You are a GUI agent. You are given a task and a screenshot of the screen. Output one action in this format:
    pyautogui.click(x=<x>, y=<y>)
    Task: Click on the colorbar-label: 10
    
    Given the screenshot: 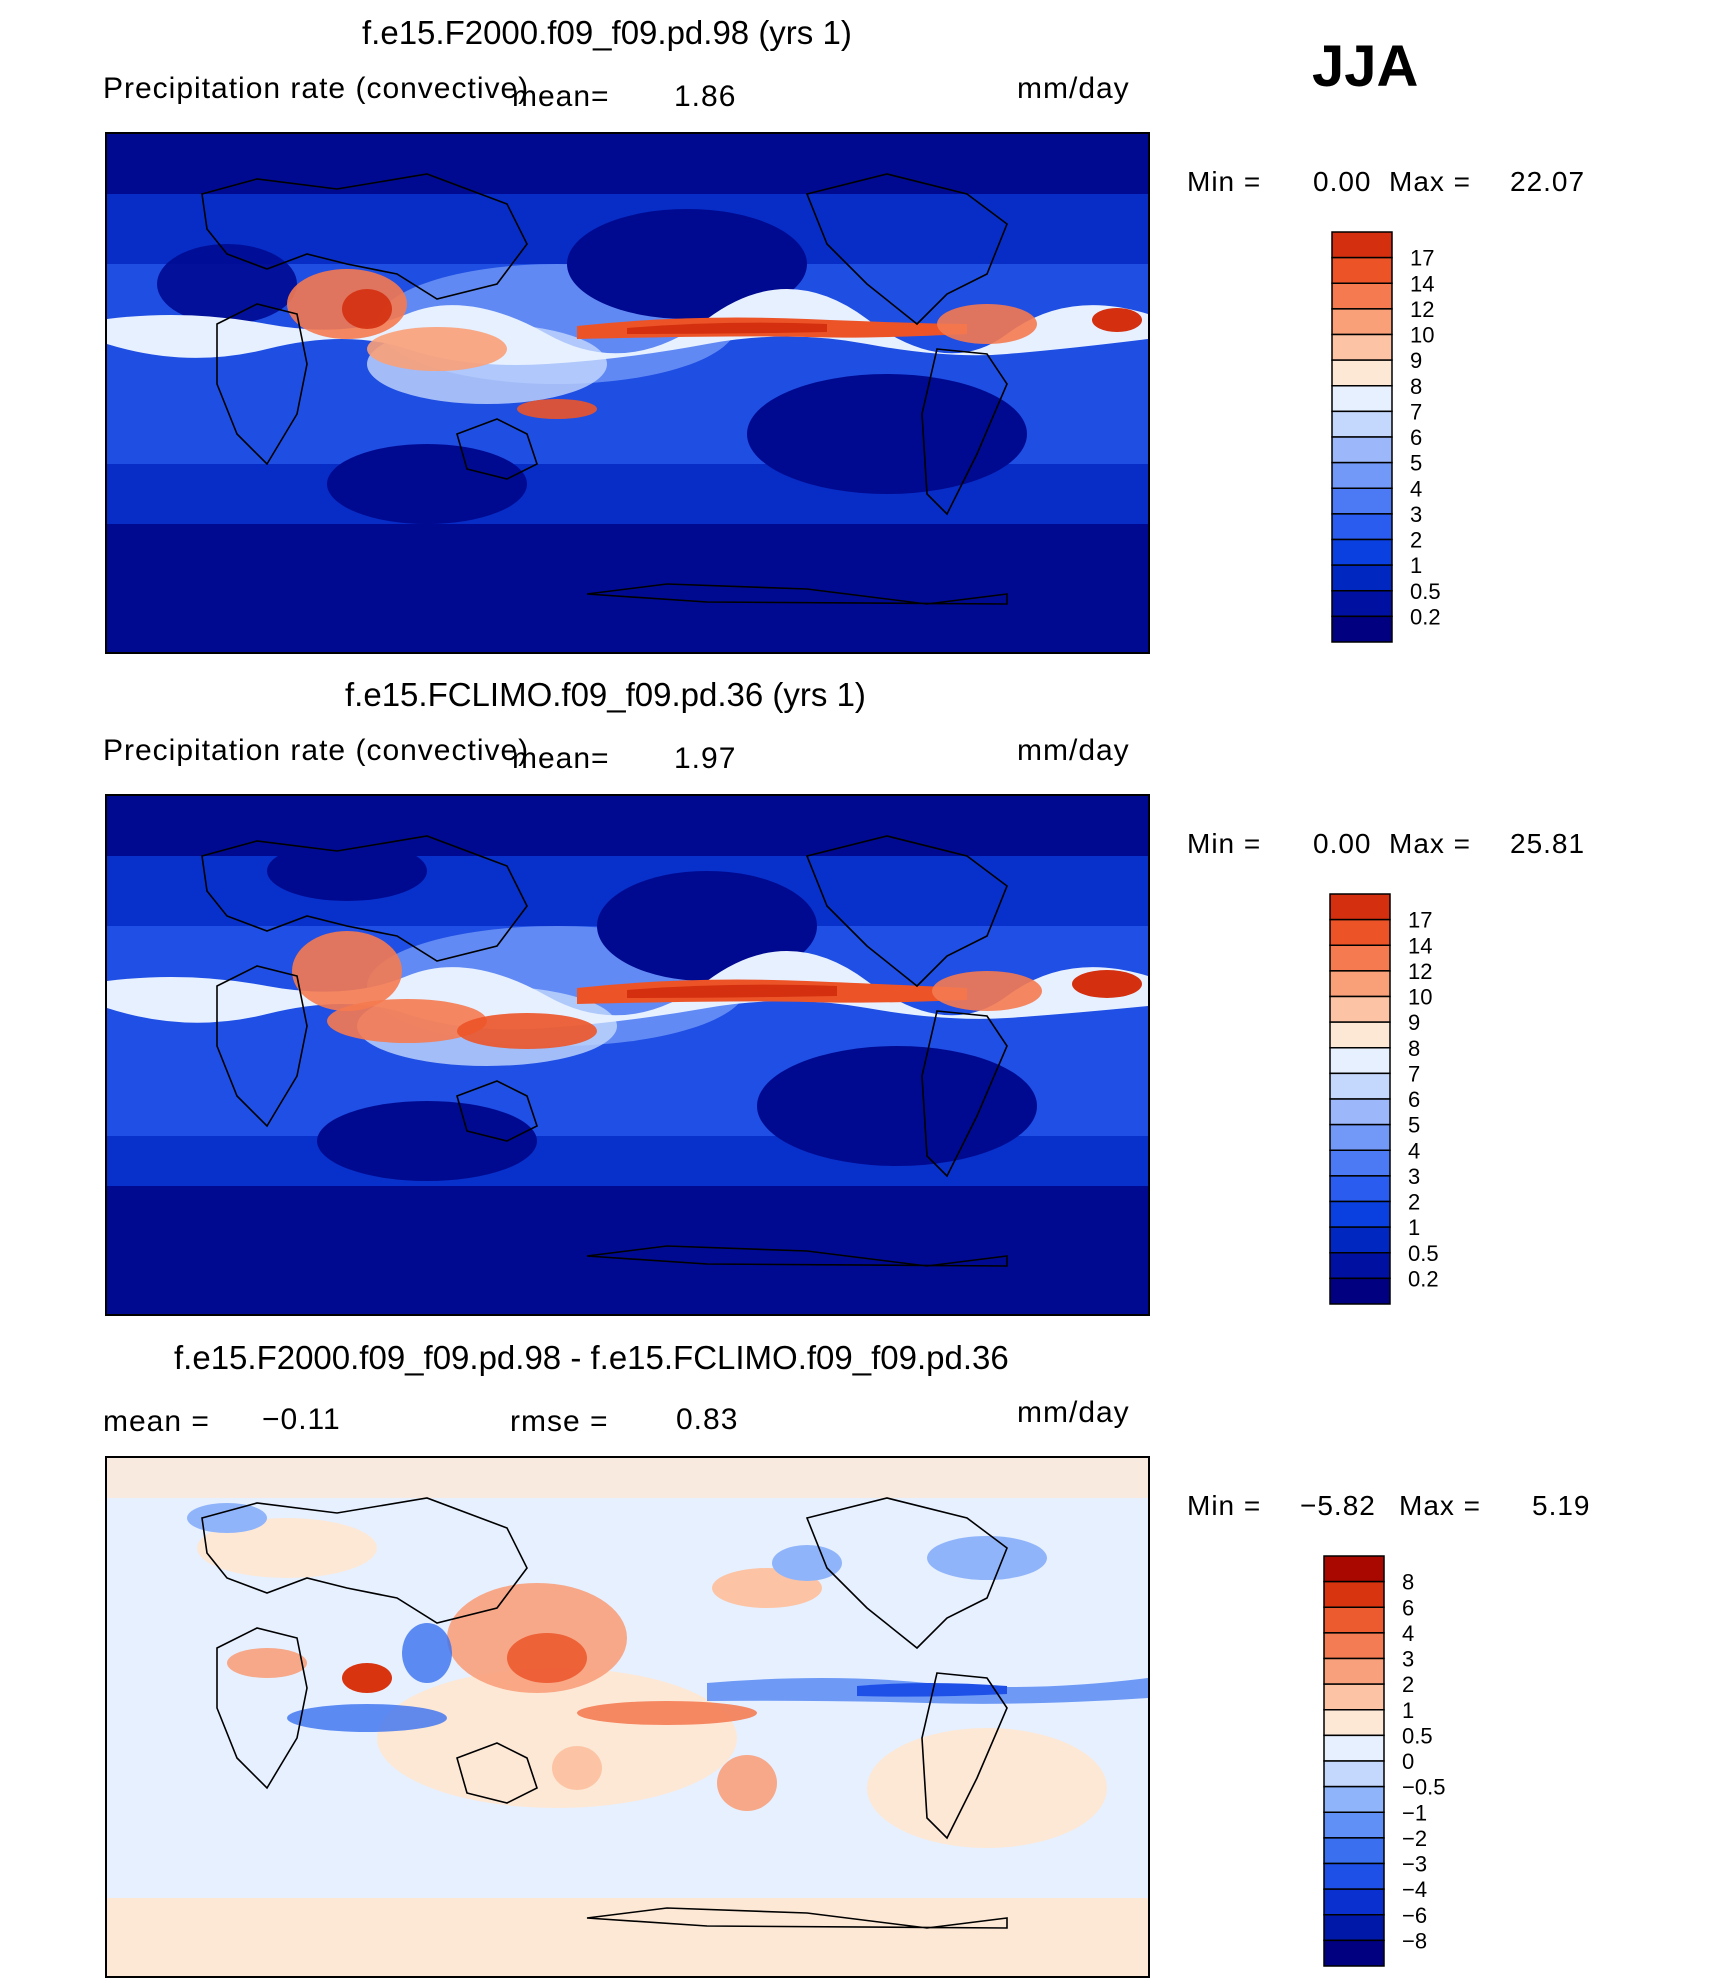 What is the action you would take?
    pyautogui.click(x=1422, y=335)
    